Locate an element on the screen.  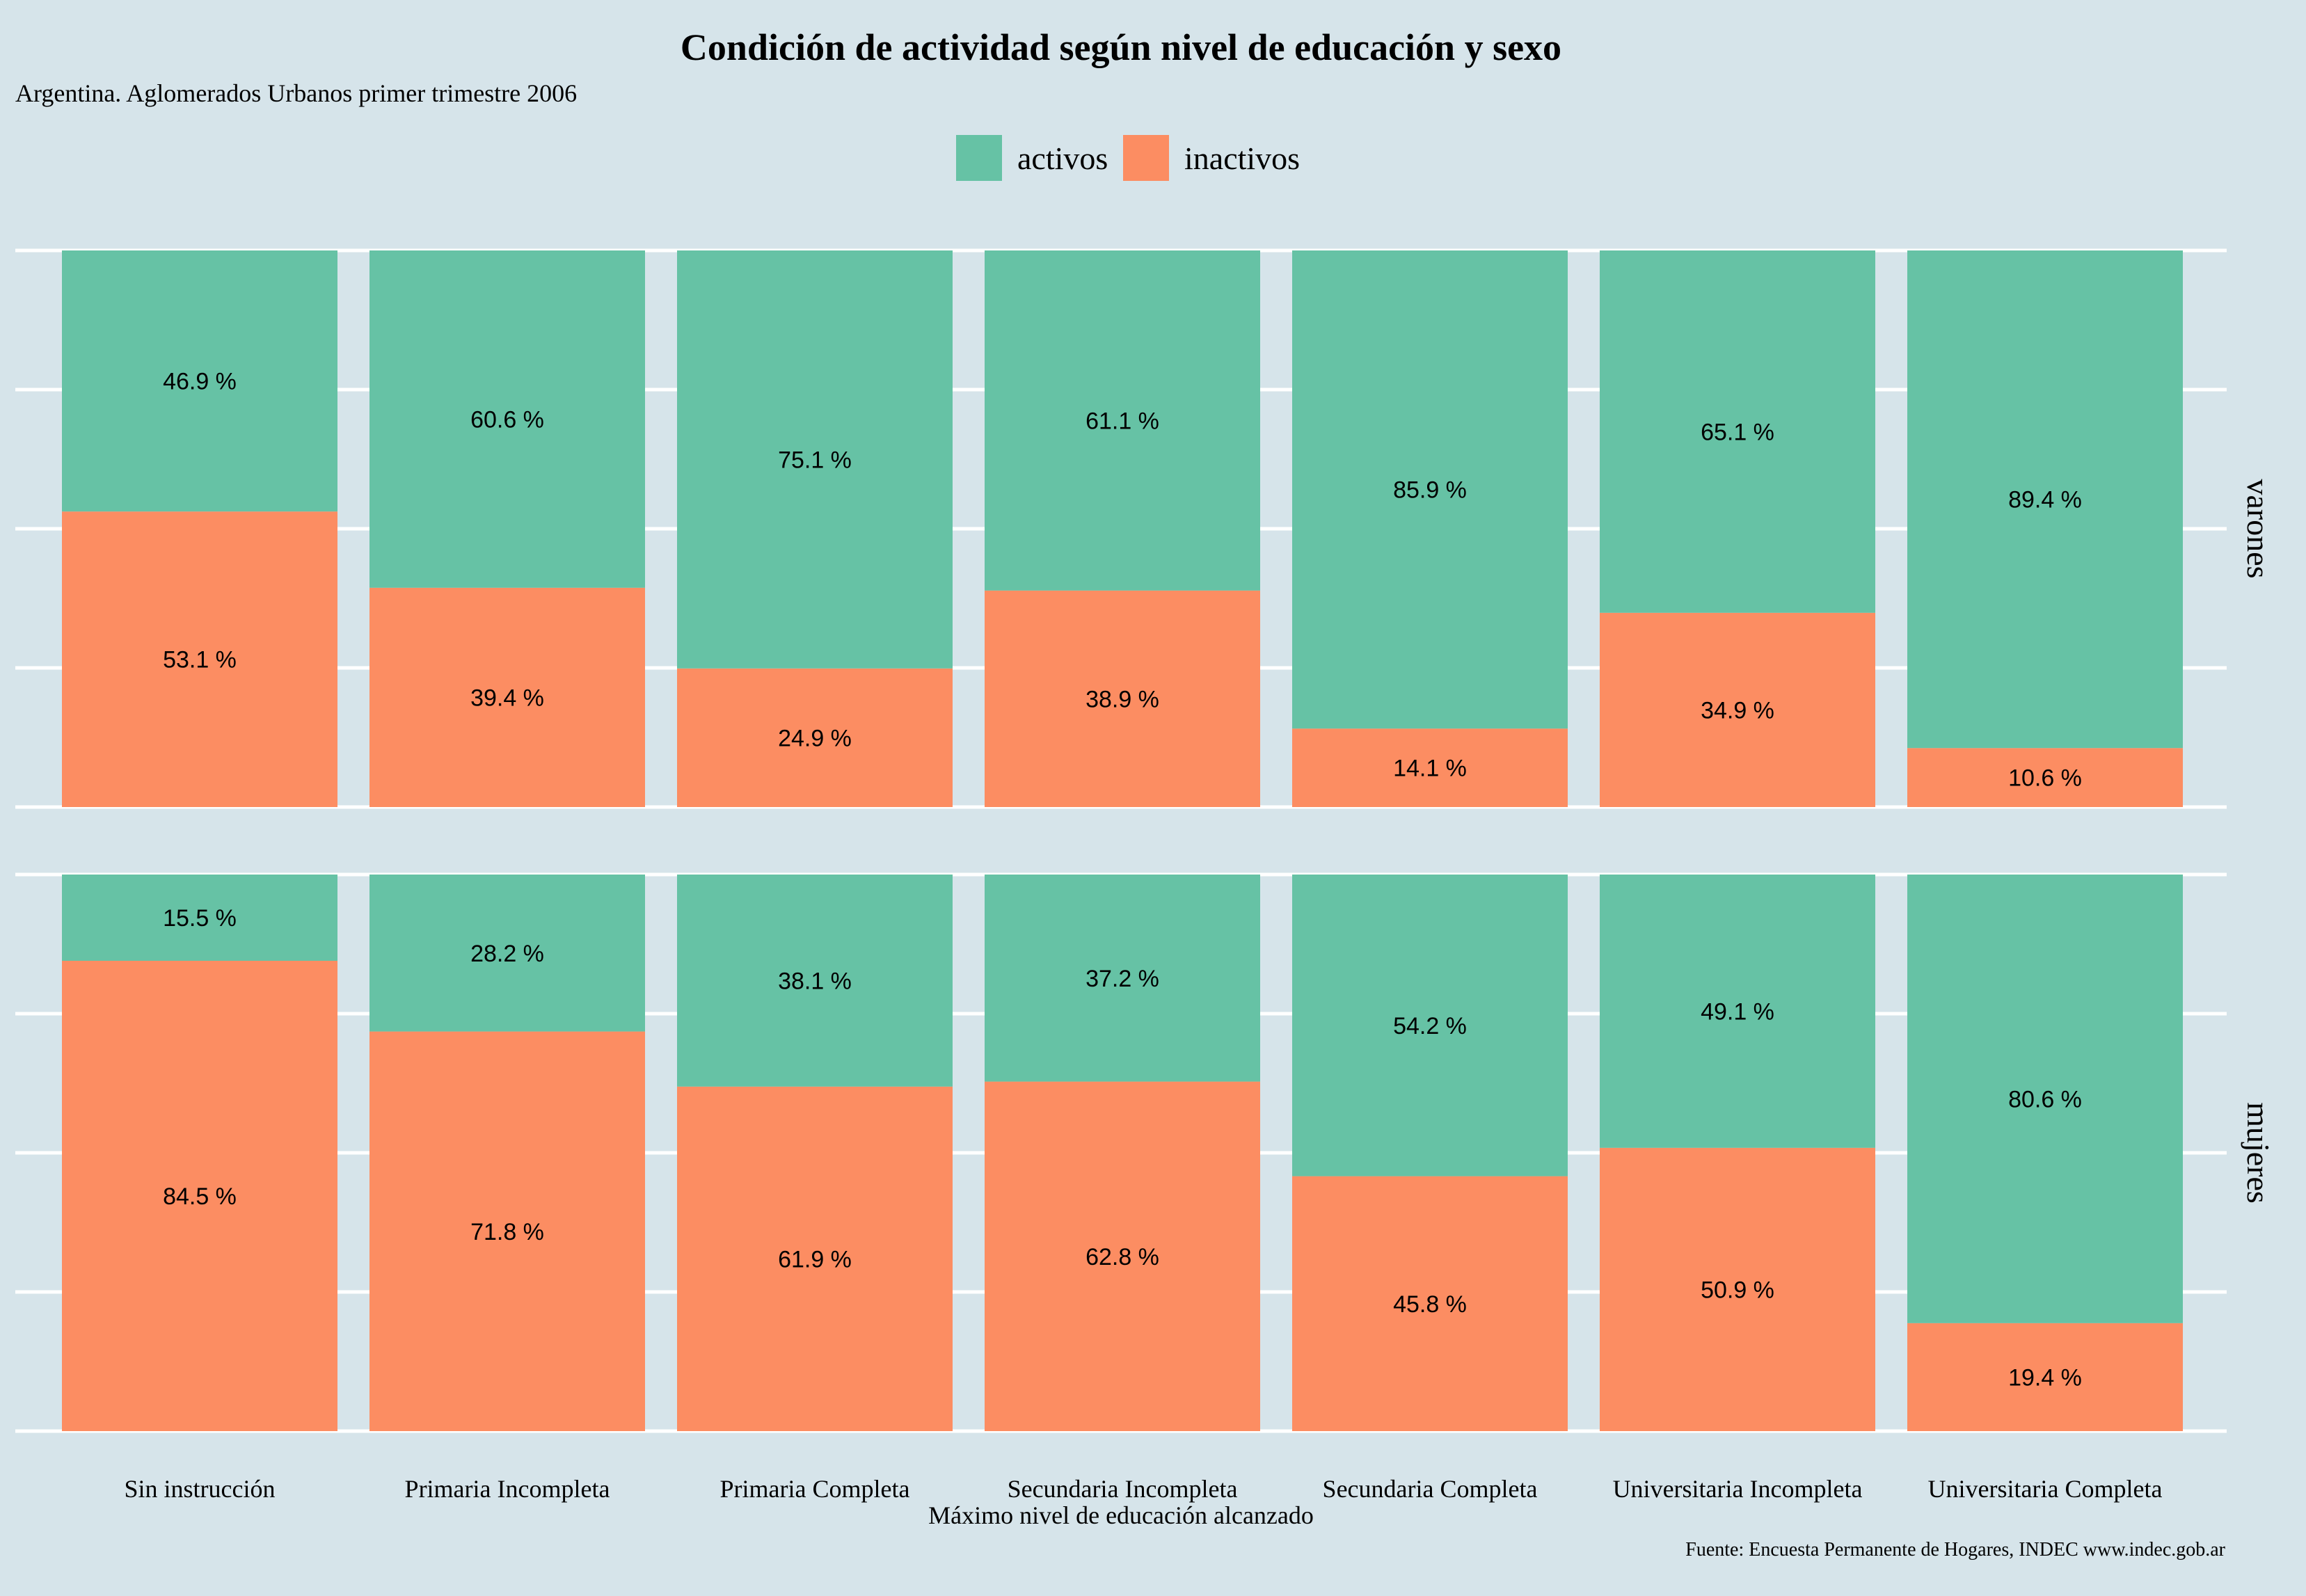
data-label-activos-varones-1: 46.9 % is located at coordinates (200, 382).